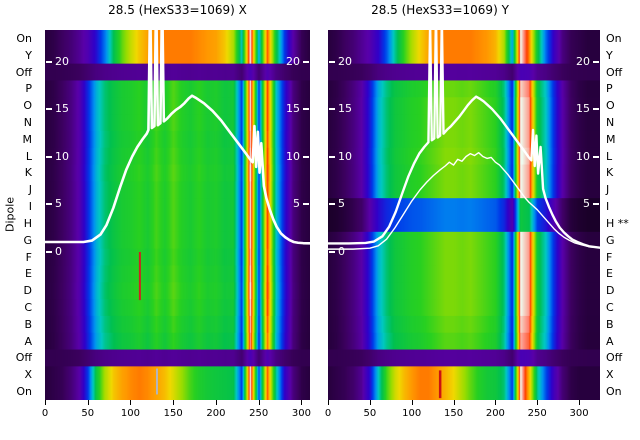  What do you see at coordinates (610, 324) in the screenshot?
I see `row-label-right-b: B` at bounding box center [610, 324].